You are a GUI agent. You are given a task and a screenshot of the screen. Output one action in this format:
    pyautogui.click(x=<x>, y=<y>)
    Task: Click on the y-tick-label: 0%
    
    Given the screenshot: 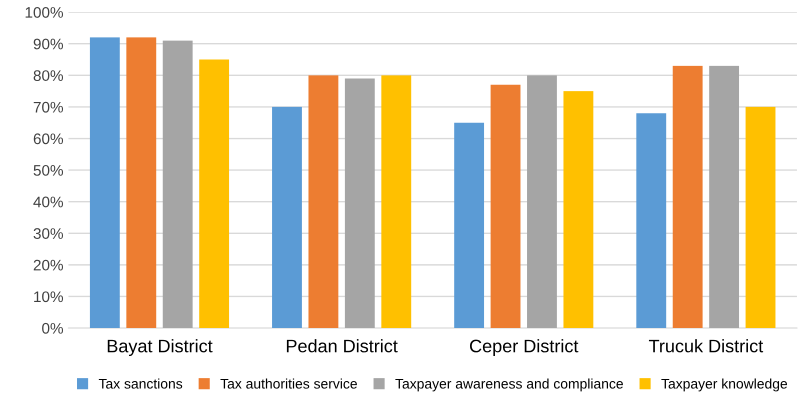 What is the action you would take?
    pyautogui.click(x=53, y=328)
    